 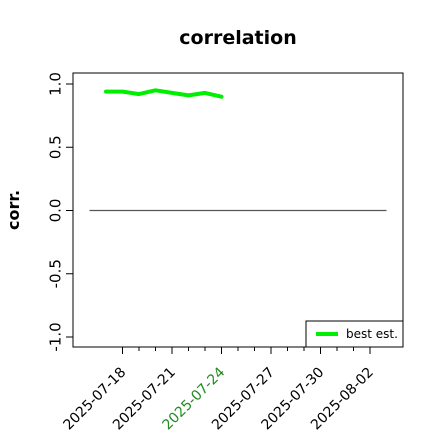 I want to click on legend-label: best est., so click(x=372, y=334).